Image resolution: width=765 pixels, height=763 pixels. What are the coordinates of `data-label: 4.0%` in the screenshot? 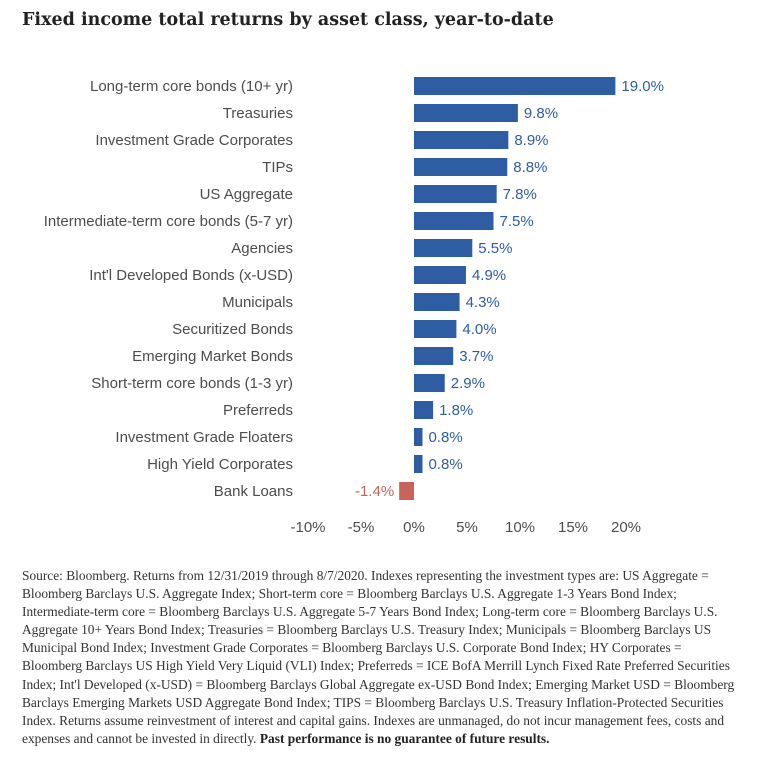 It's located at (479, 329).